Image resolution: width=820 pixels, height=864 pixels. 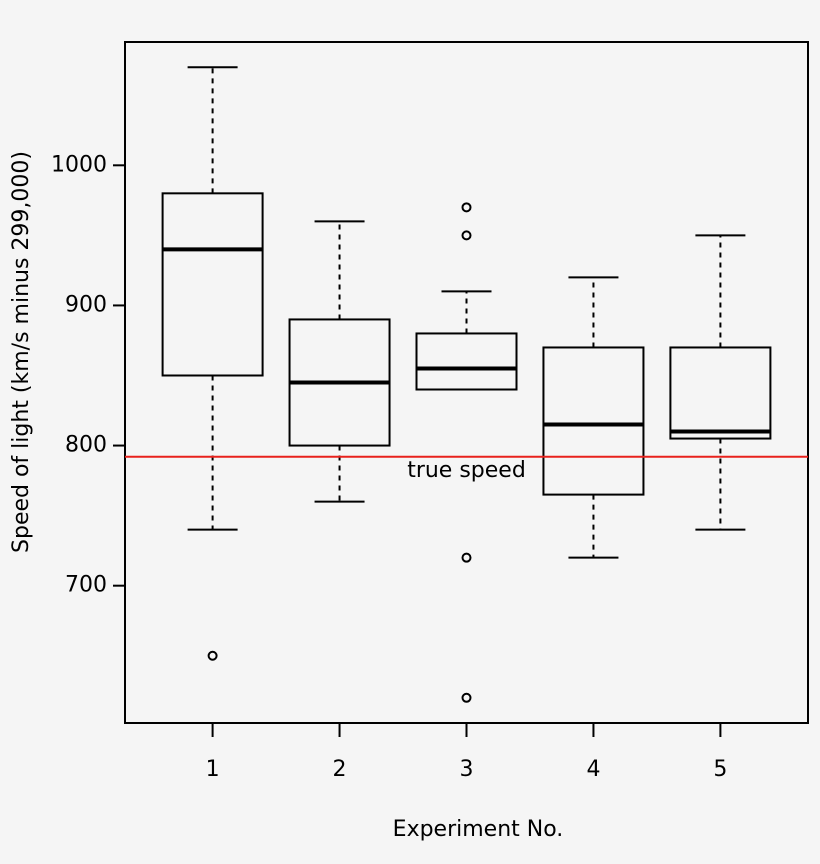 What do you see at coordinates (213, 769) in the screenshot?
I see `x-tick-label: 1` at bounding box center [213, 769].